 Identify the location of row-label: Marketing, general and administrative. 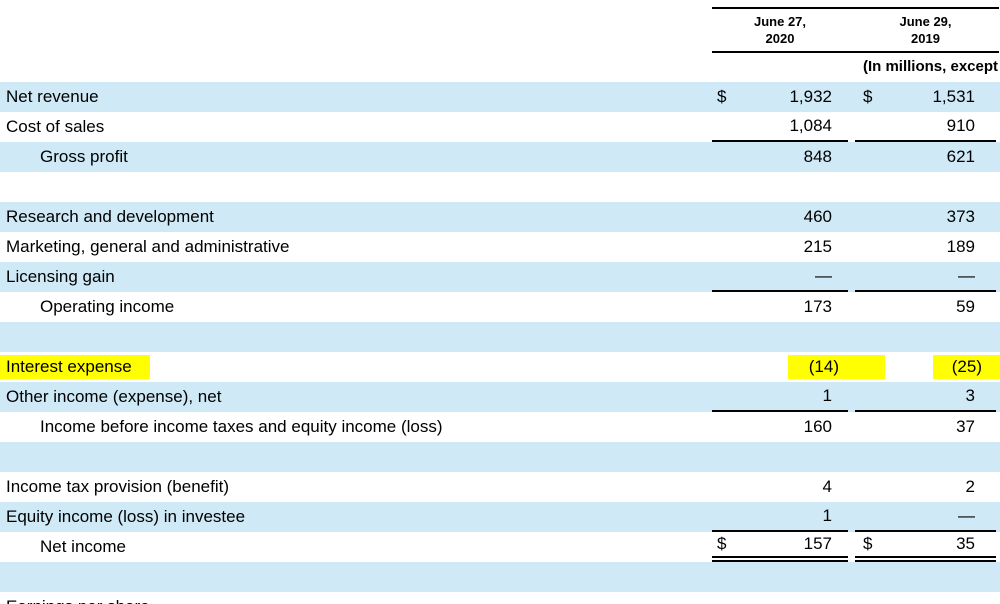
(148, 246).